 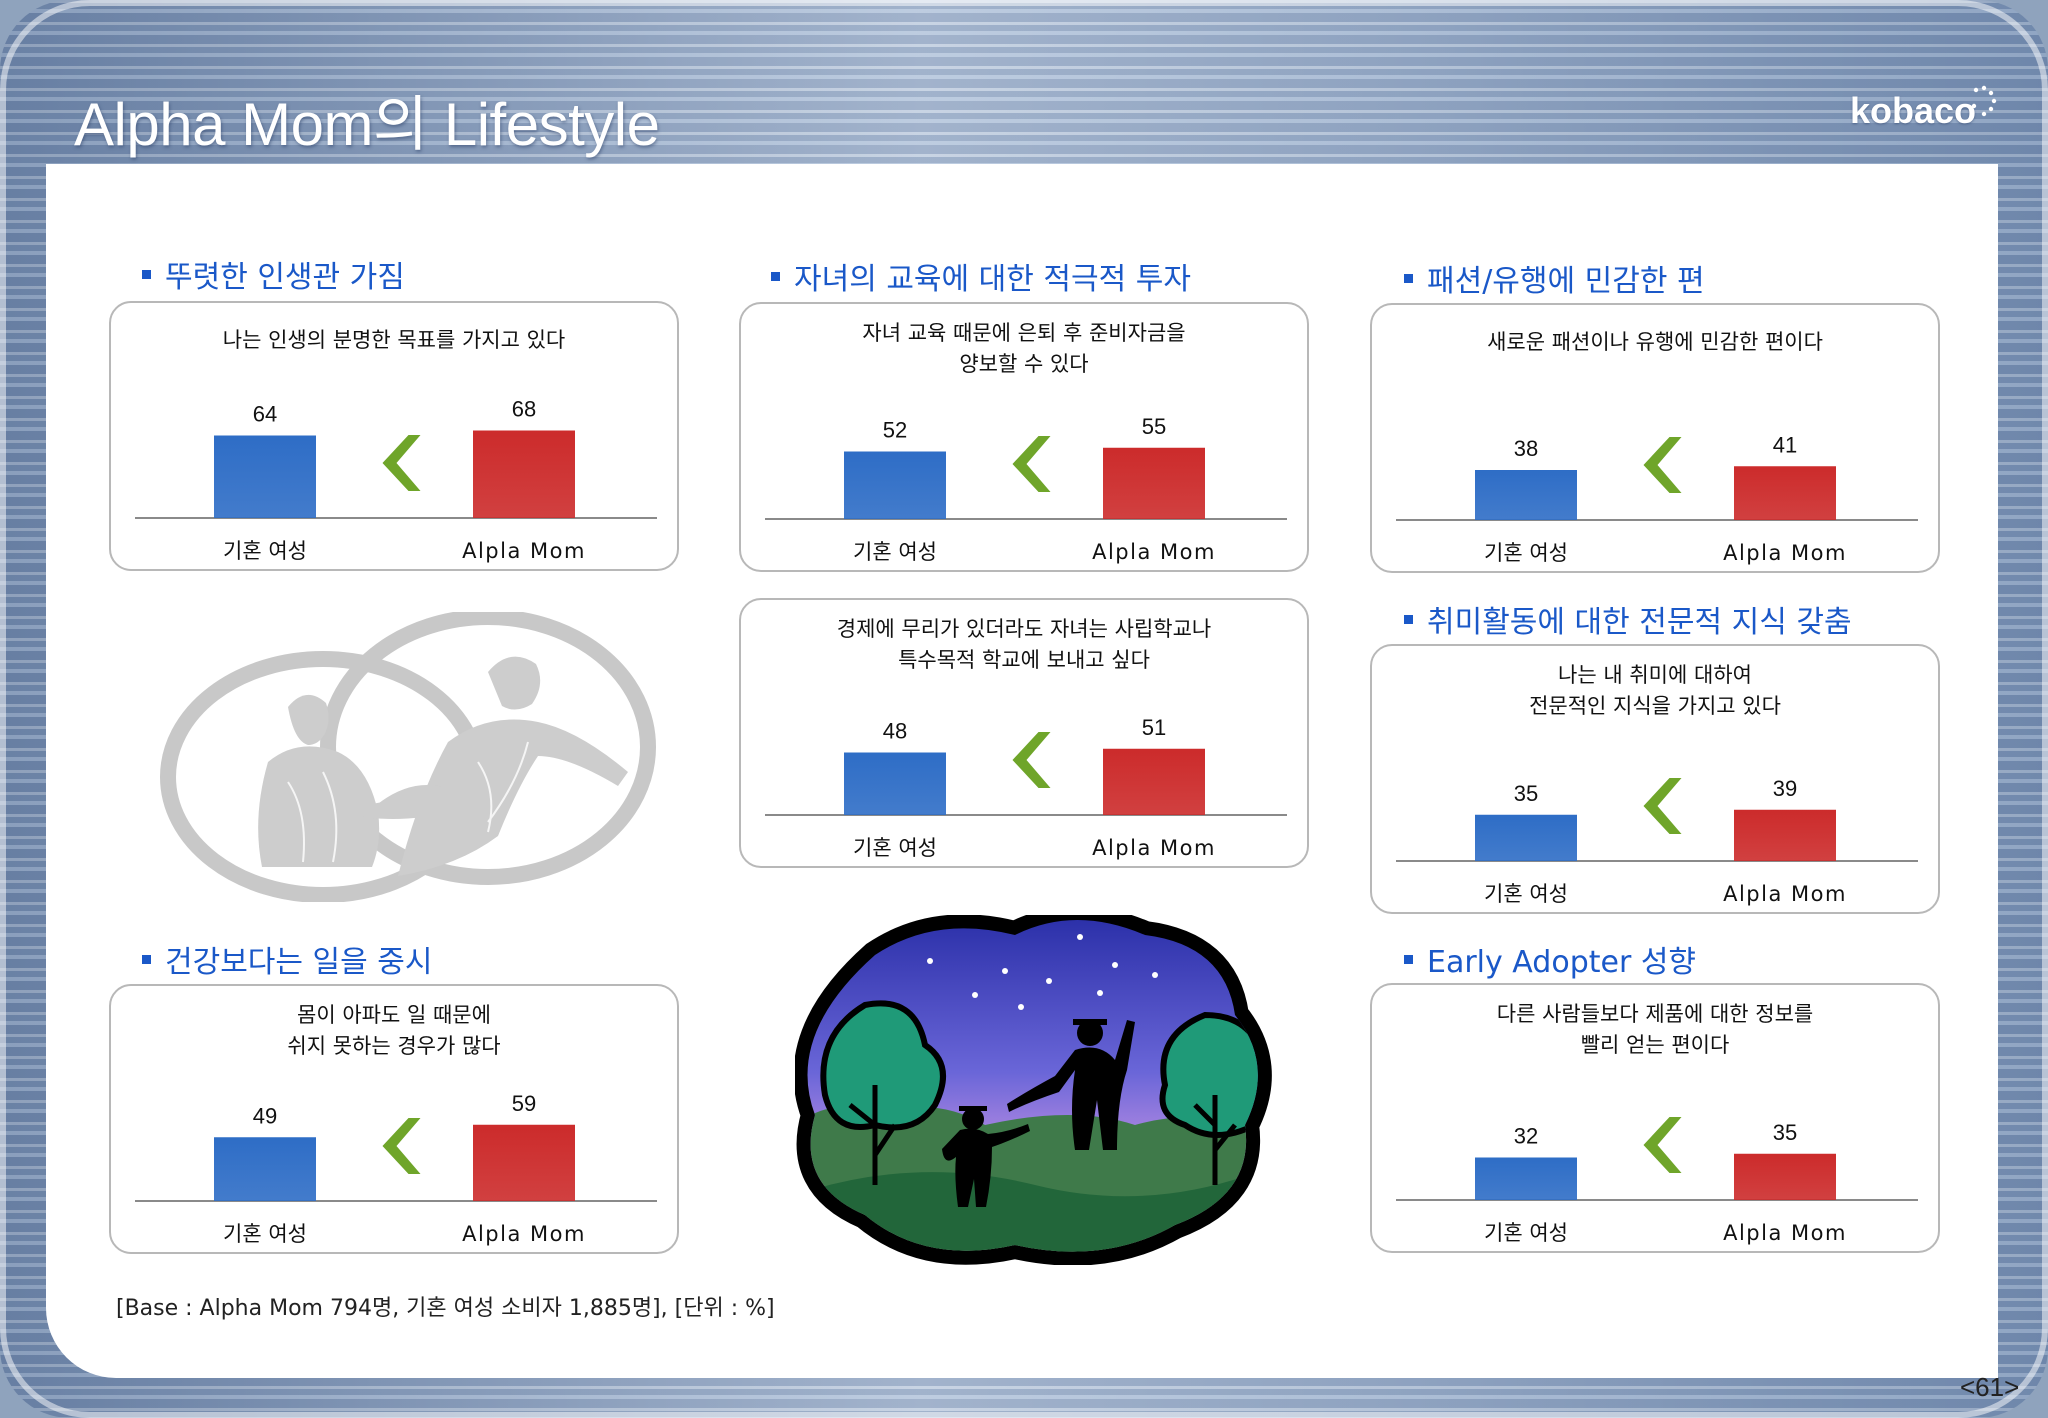 What do you see at coordinates (1655, 675) in the screenshot?
I see `chart-question-line: 나는 내 취미에 대하여` at bounding box center [1655, 675].